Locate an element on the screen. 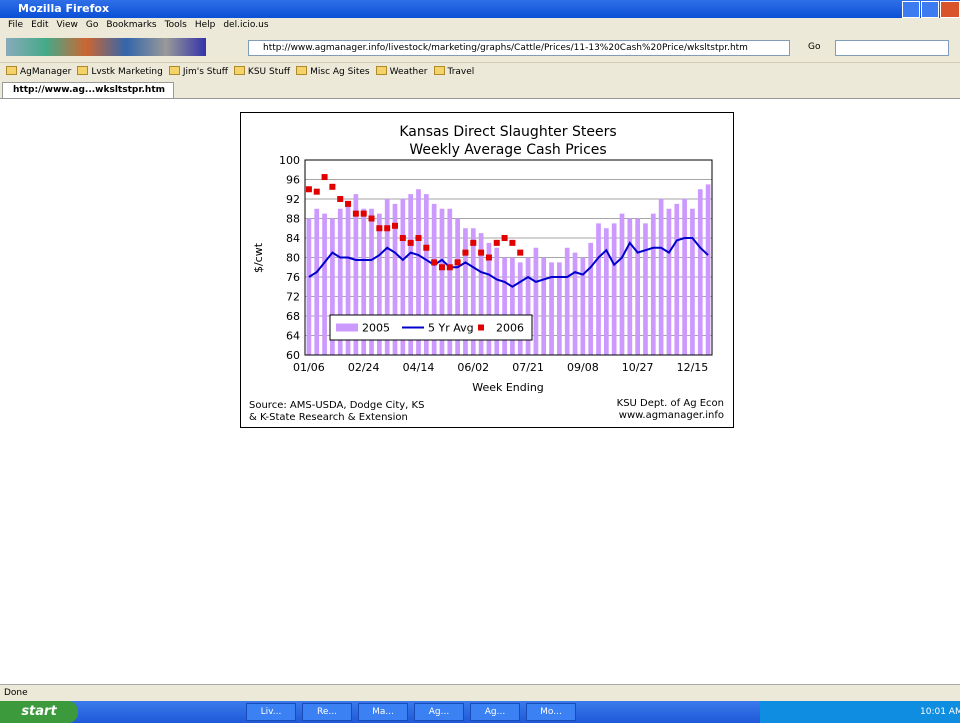 The image size is (960, 723). window-title: Mozilla Firefox is located at coordinates (64, 8).